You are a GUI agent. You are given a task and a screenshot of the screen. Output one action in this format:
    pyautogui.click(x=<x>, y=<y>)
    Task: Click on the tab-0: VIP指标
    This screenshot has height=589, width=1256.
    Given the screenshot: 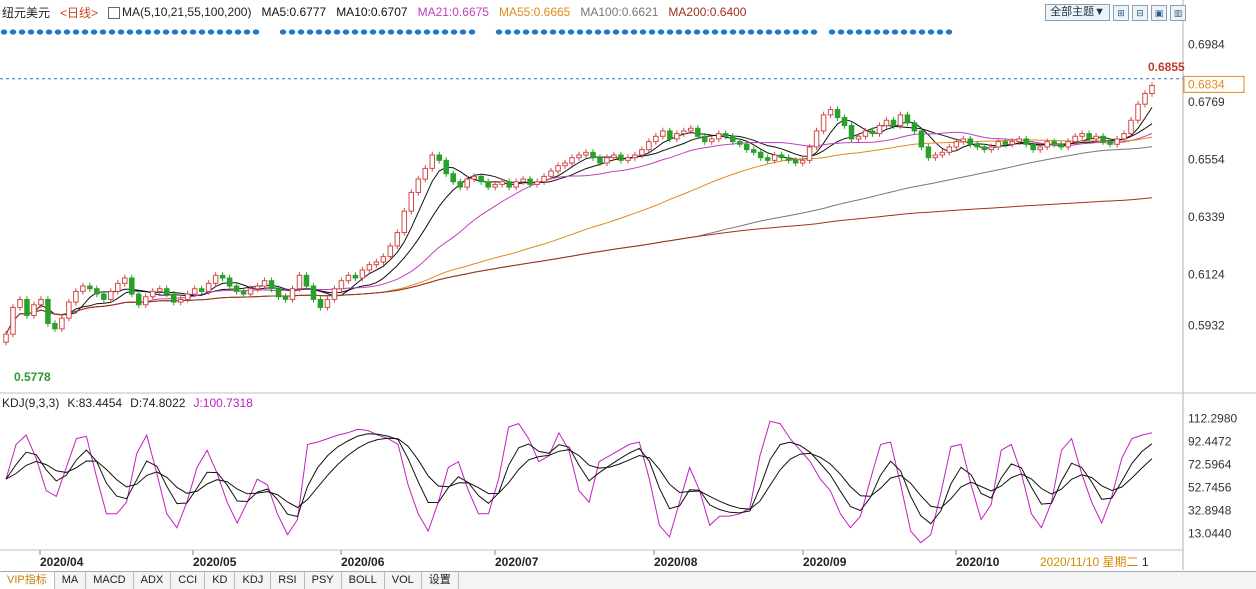 What is the action you would take?
    pyautogui.click(x=27, y=580)
    